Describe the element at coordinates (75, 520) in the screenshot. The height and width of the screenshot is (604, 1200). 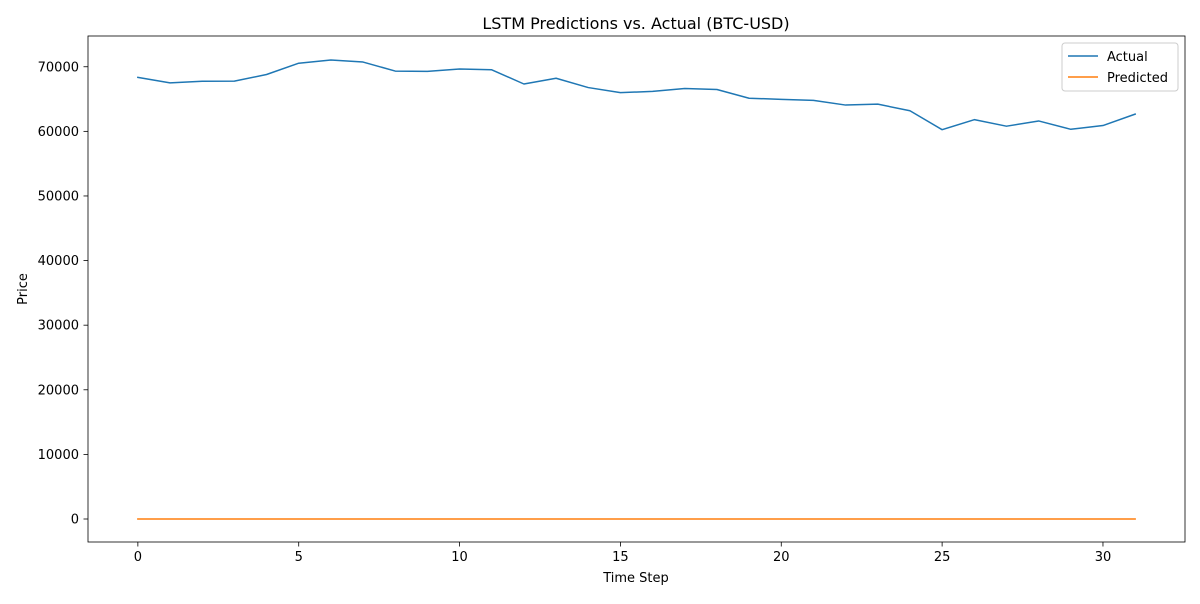
I see `y-tick-label: 0` at that location.